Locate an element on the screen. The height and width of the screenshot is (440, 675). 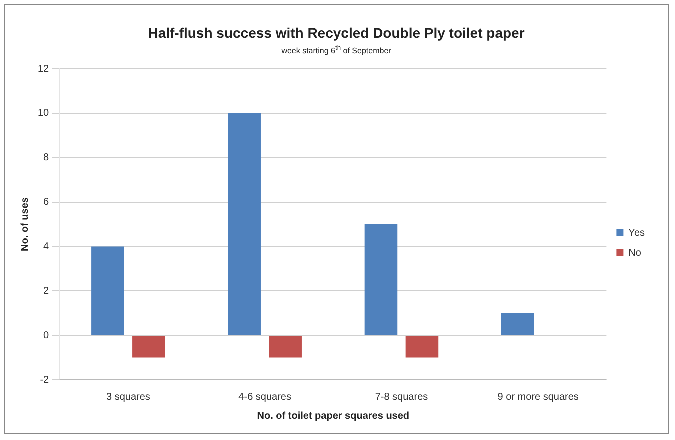
x-tick-label: 7-8 squares is located at coordinates (401, 397).